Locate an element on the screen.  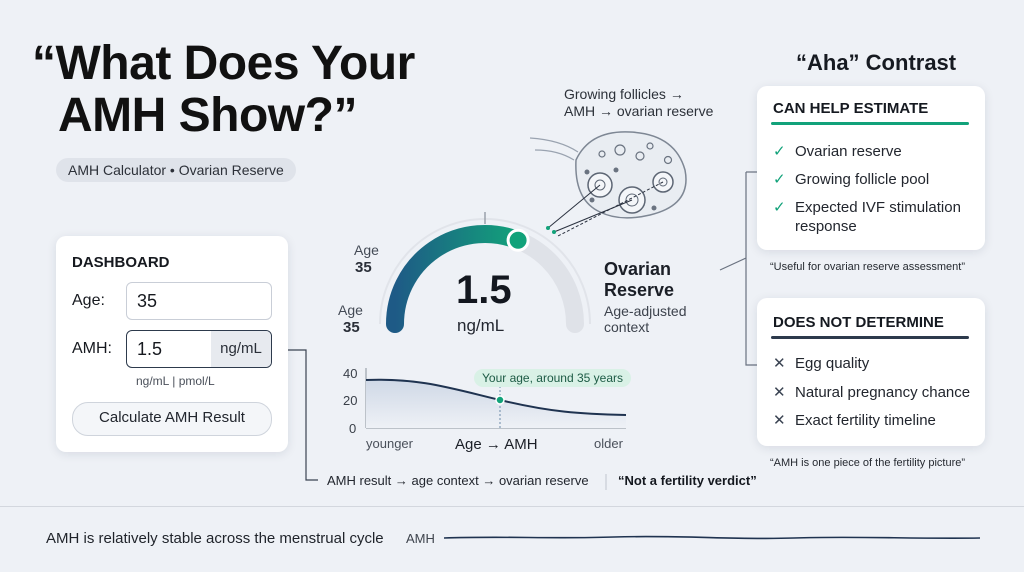
chart-callout: Your age, around 35 years is located at coordinates (552, 378).